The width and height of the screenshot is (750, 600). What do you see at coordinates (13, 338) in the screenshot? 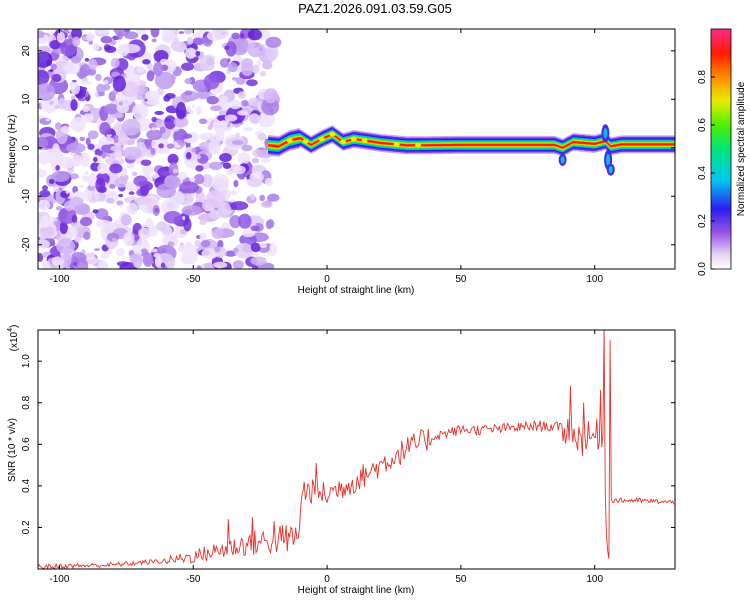
I see `snr-exponent-label: (x104)` at bounding box center [13, 338].